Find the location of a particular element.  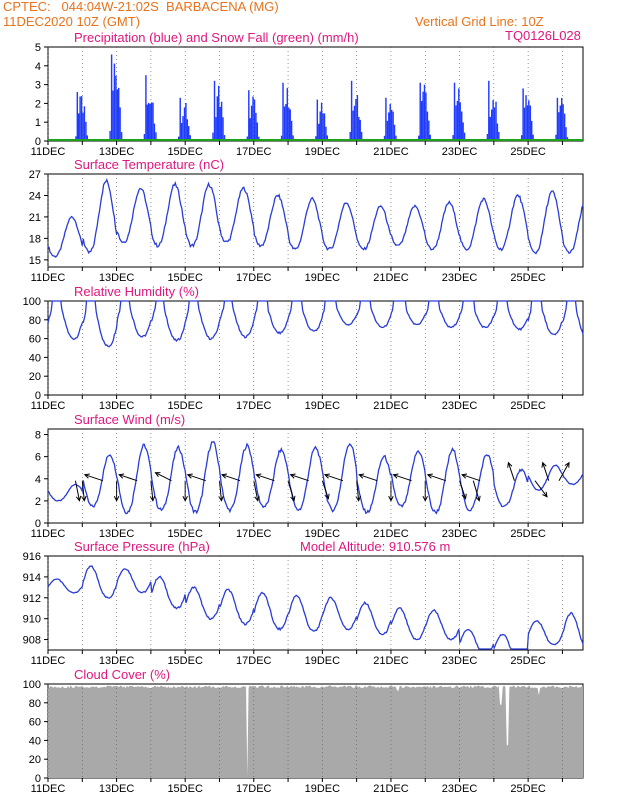

panel-title: Relative Humidity (%) is located at coordinates (136, 291).